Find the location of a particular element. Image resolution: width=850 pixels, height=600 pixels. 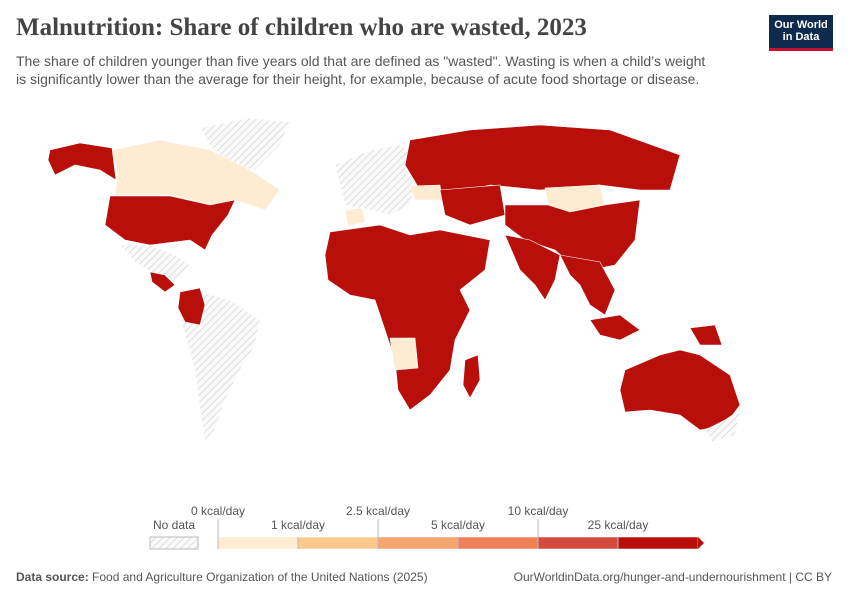

legend-label: 1 kcal/day is located at coordinates (298, 525).